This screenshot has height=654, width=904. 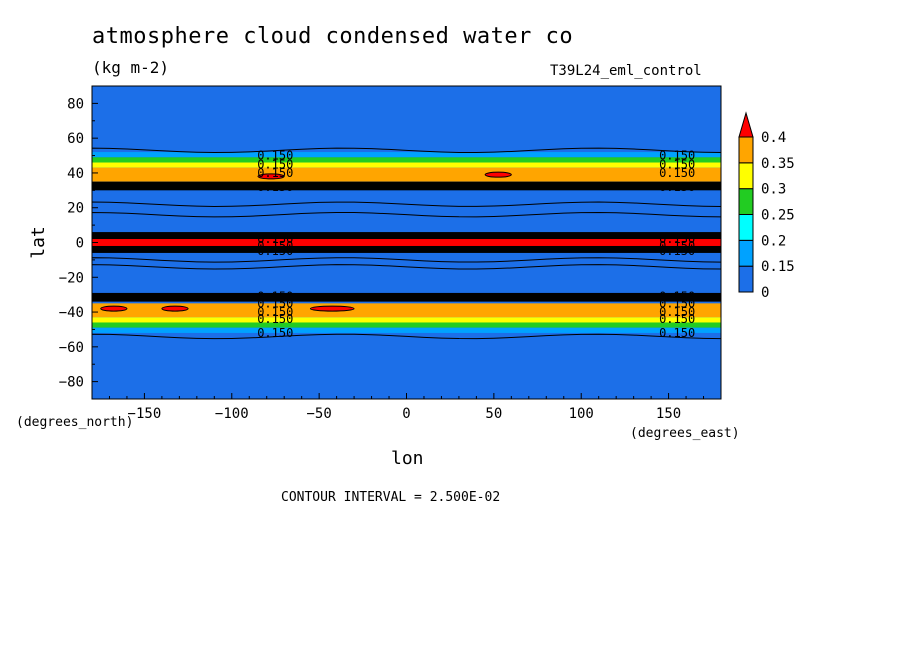 What do you see at coordinates (581, 414) in the screenshot?
I see `x-tick-label: 100` at bounding box center [581, 414].